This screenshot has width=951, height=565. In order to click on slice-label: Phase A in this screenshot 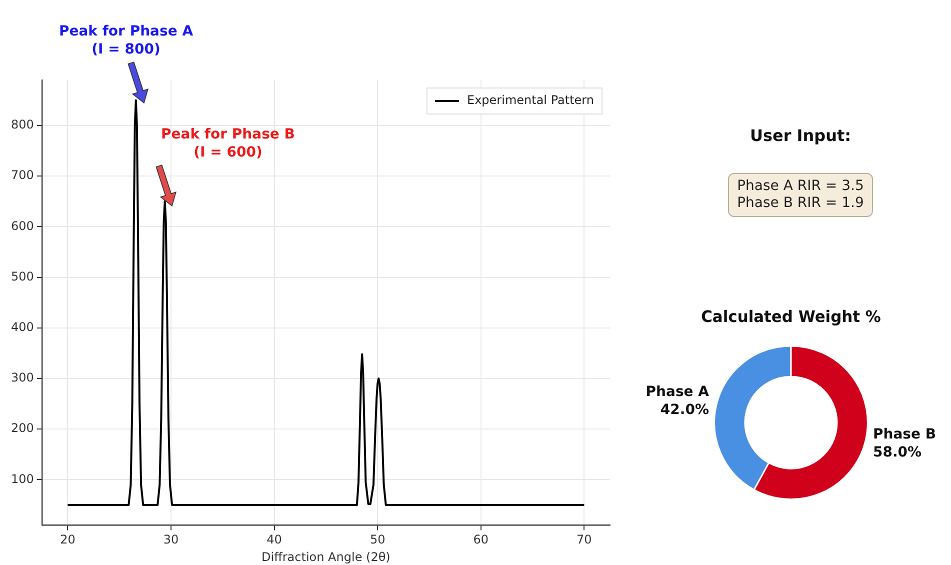, I will do `click(678, 392)`.